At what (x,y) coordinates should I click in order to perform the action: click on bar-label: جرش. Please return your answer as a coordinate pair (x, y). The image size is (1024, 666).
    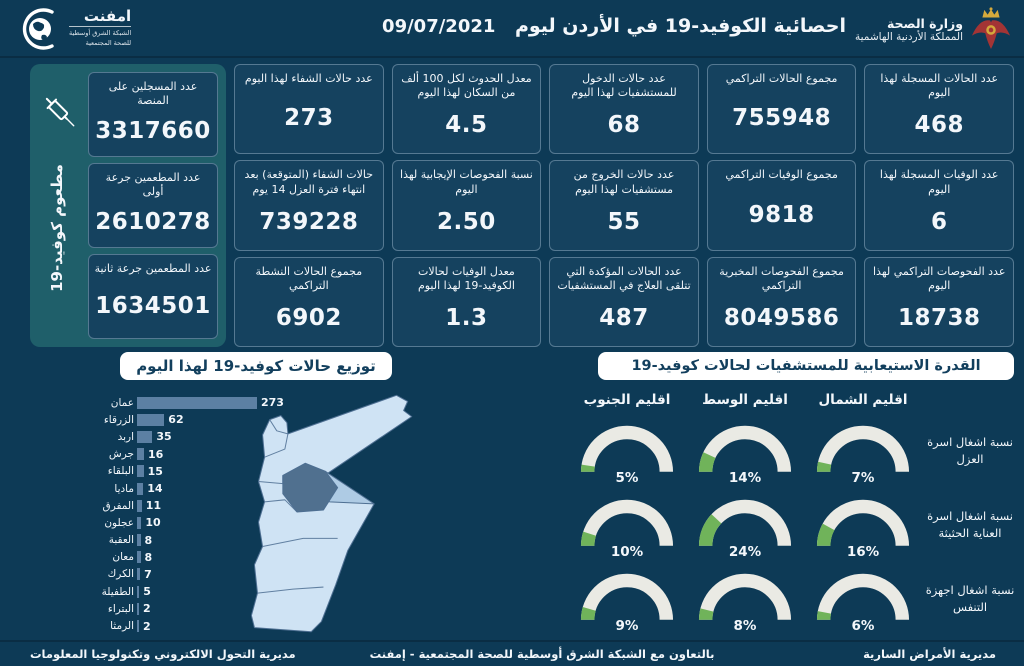
    Looking at the image, I should click on (121, 454).